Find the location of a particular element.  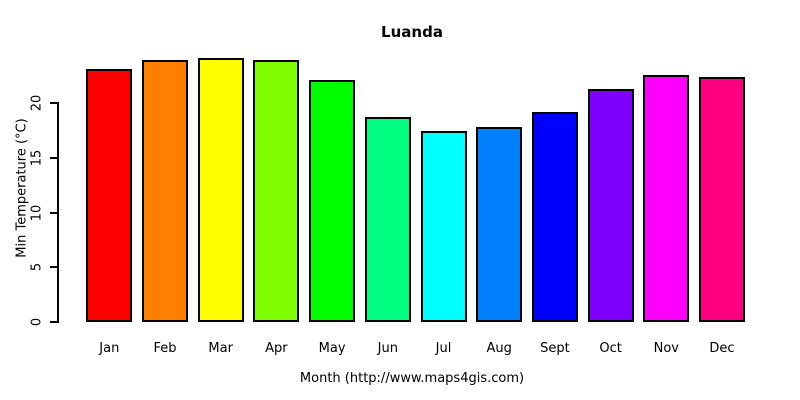

x-category-label-jun: Jun is located at coordinates (387, 348).